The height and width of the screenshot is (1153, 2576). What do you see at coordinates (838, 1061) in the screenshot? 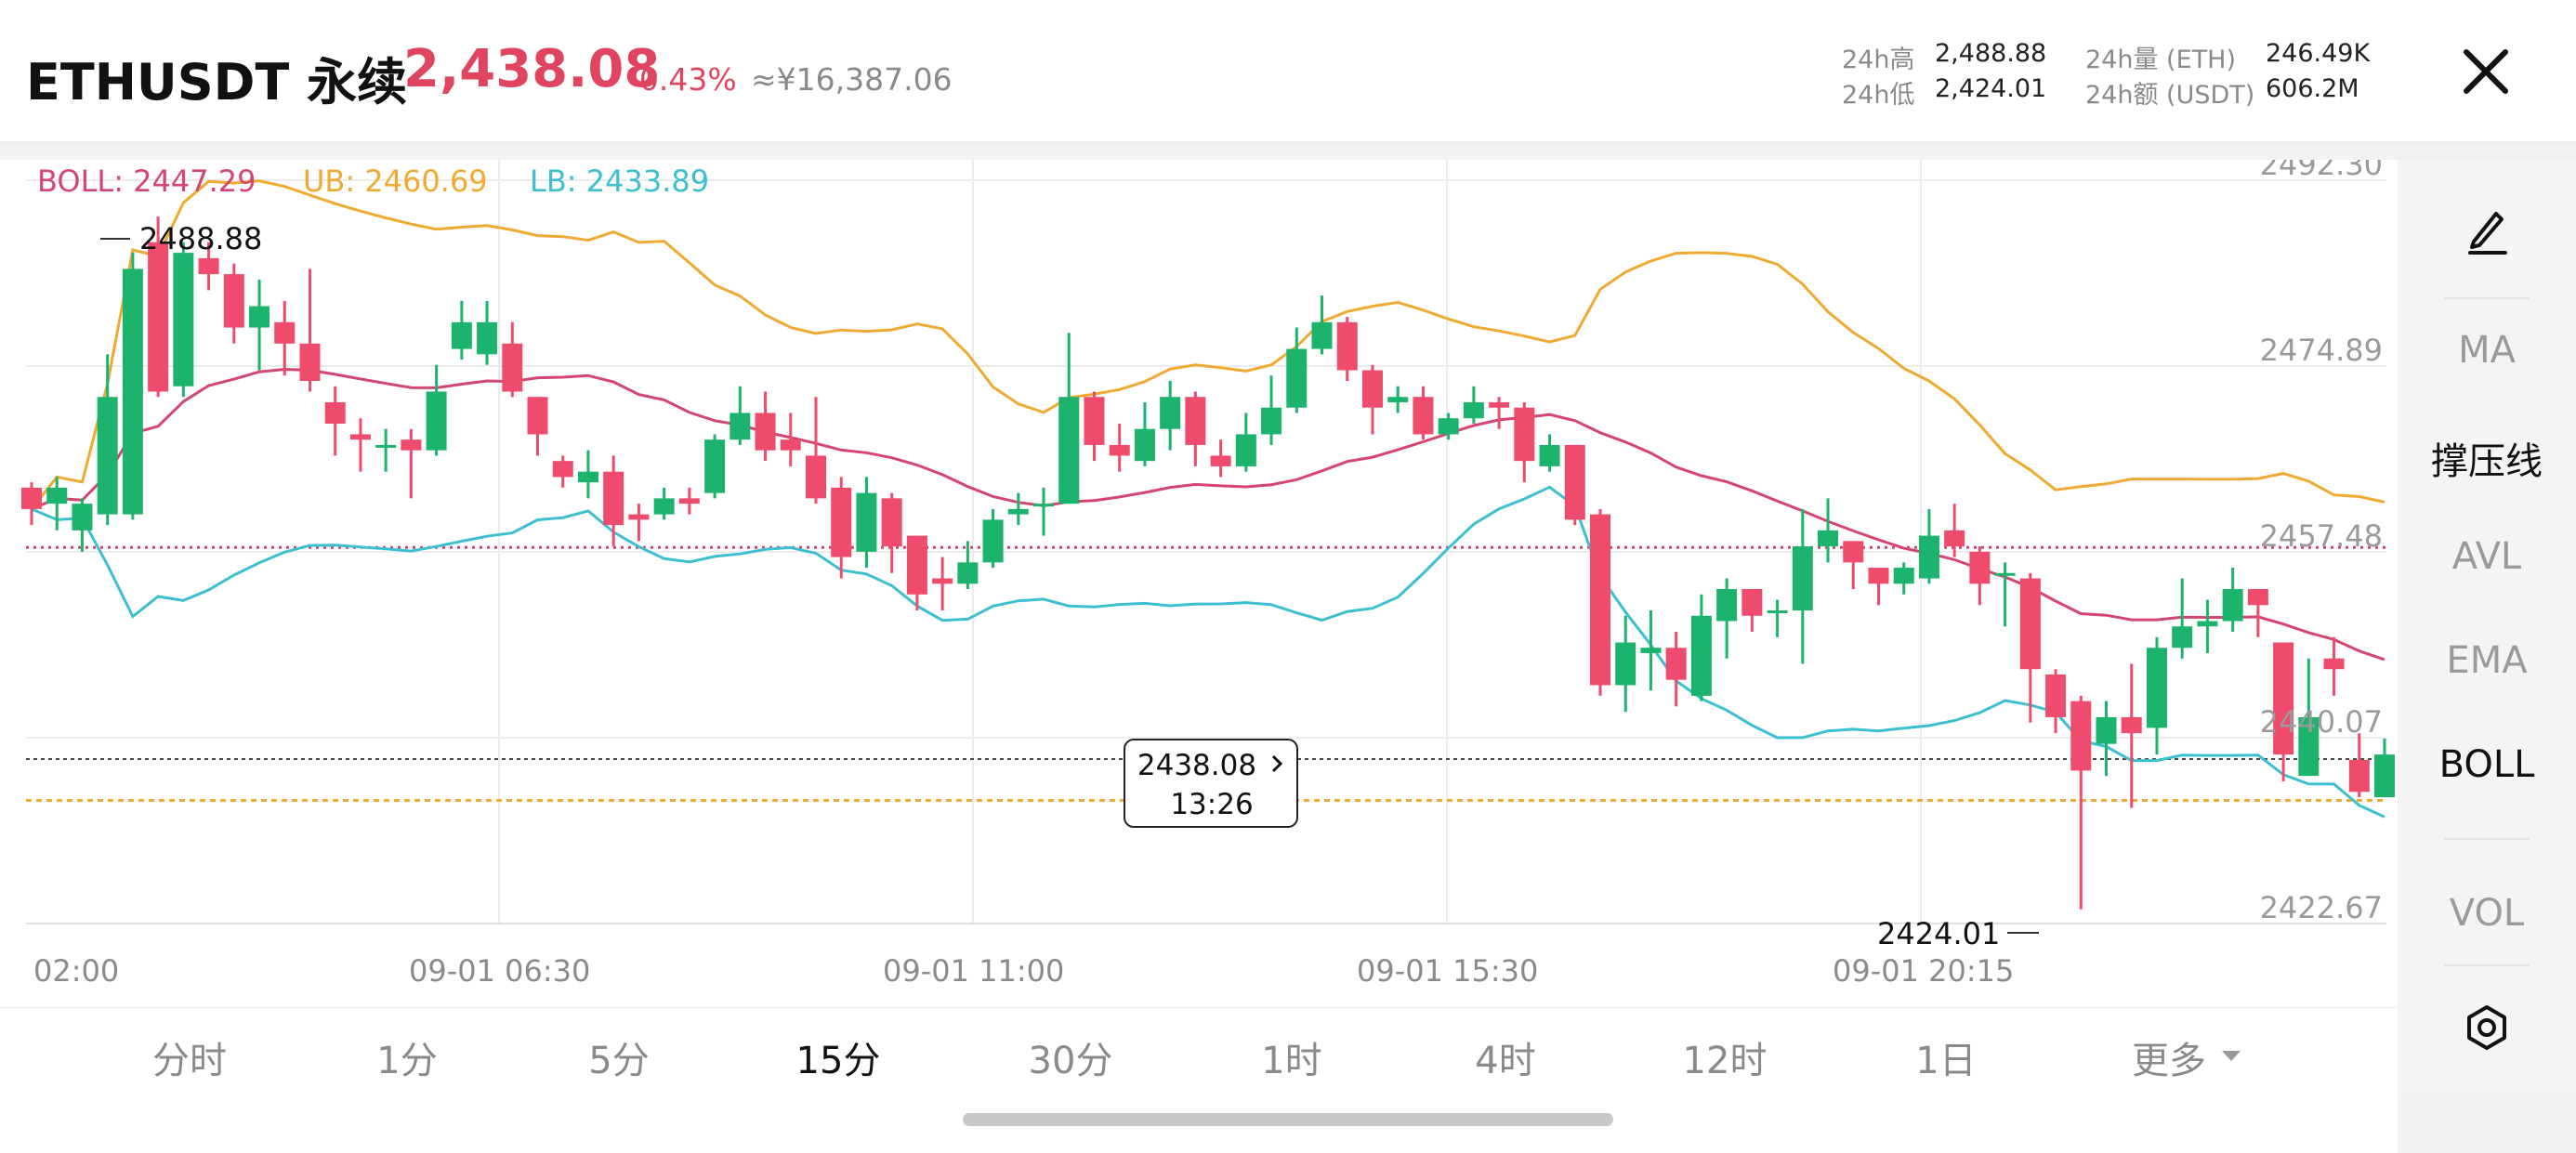
I see `tab-15m: 15分` at bounding box center [838, 1061].